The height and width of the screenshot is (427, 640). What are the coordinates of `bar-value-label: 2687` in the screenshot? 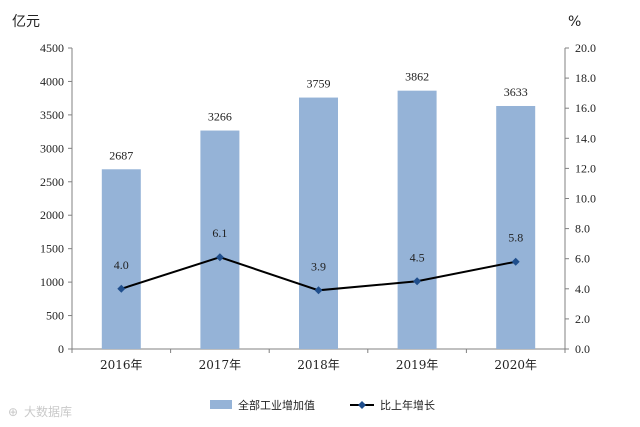 It's located at (121, 155).